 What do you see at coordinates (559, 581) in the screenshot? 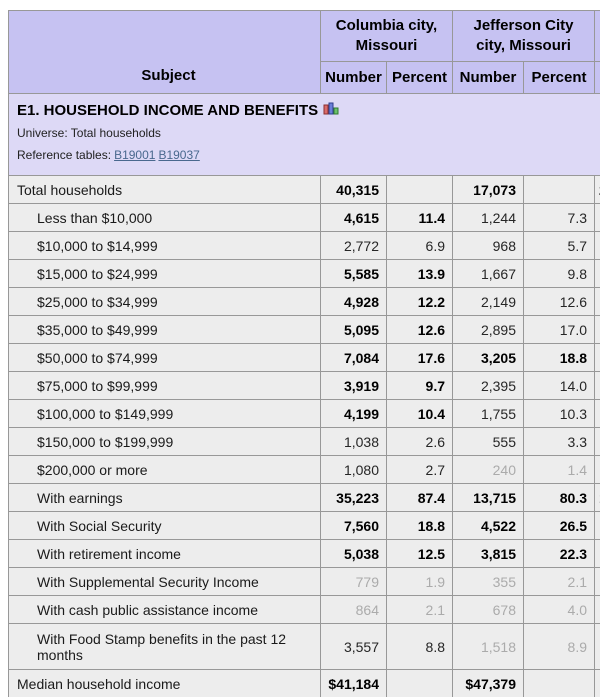
I see `percent-cell: 2.1` at bounding box center [559, 581].